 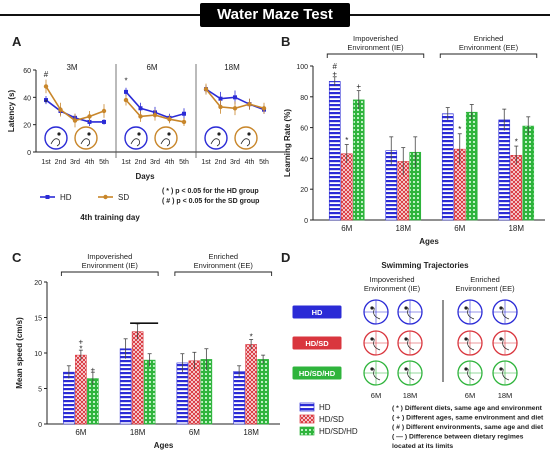 I want to click on a-y-tick-label: 0, so click(x=29, y=153).